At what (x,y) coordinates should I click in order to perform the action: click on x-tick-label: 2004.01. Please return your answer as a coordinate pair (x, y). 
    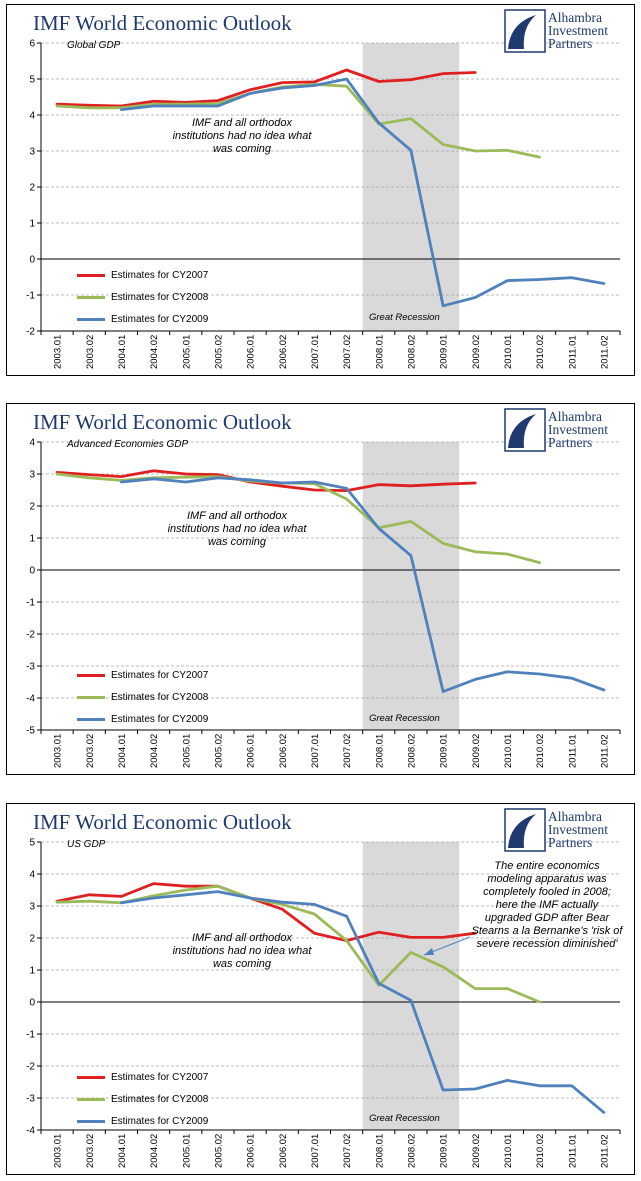
    Looking at the image, I should click on (122, 751).